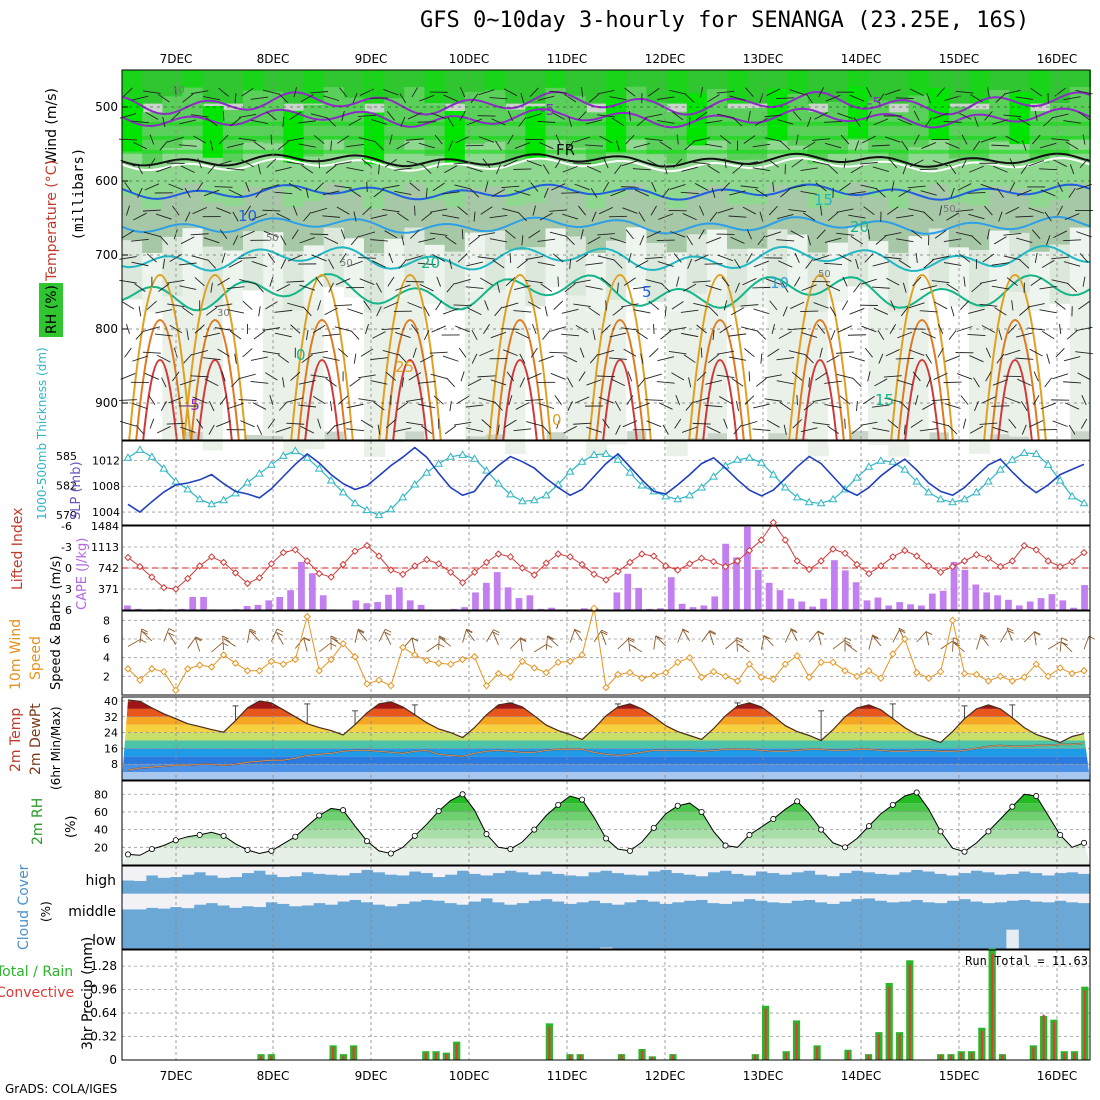  What do you see at coordinates (79, 194) in the screenshot?
I see `pressure-axis-label: (millibars)` at bounding box center [79, 194].